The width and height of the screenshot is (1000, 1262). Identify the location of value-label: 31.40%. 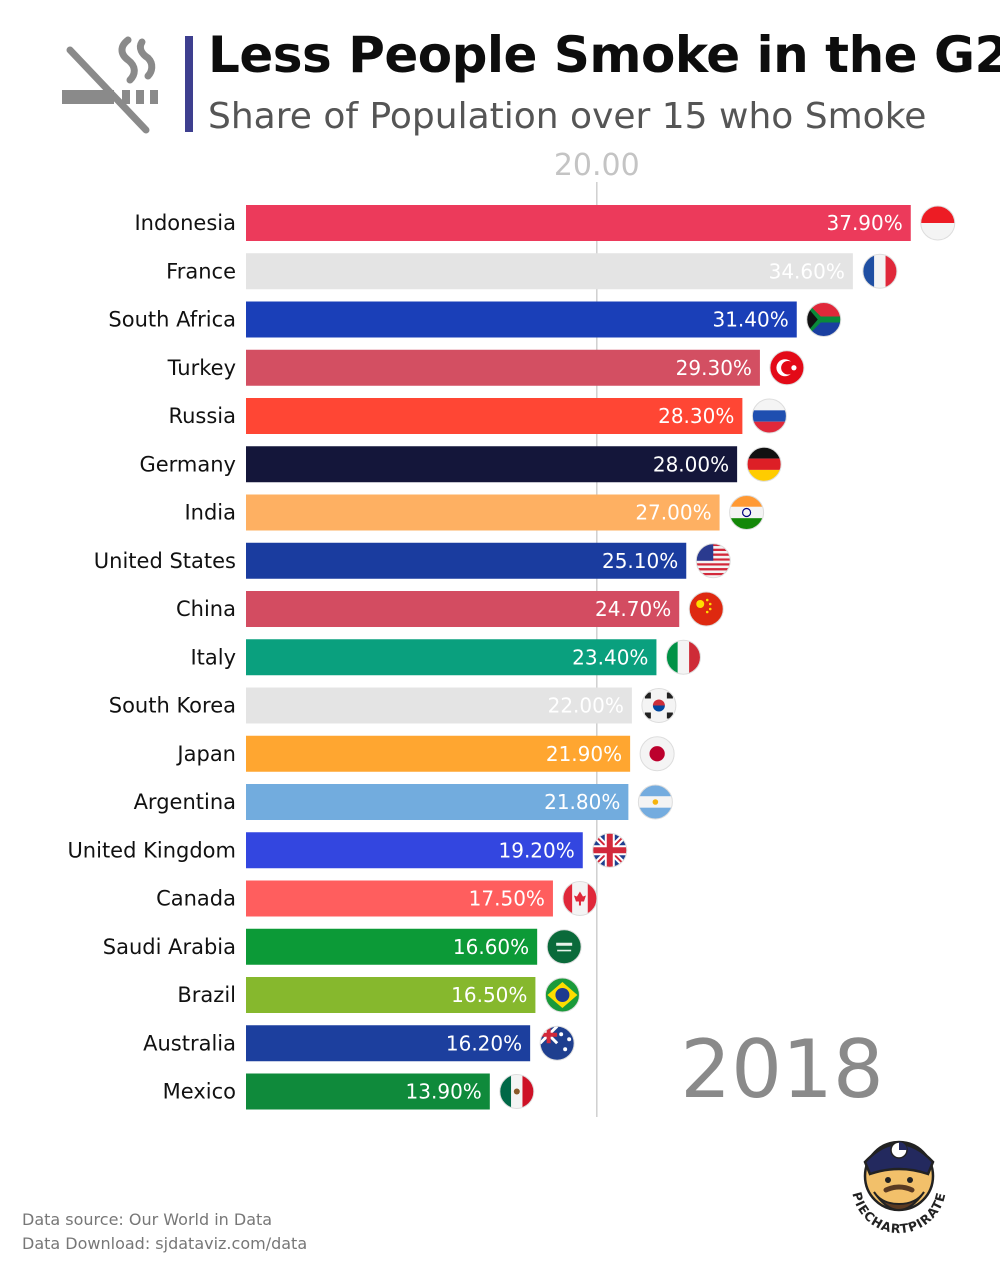
(750, 320).